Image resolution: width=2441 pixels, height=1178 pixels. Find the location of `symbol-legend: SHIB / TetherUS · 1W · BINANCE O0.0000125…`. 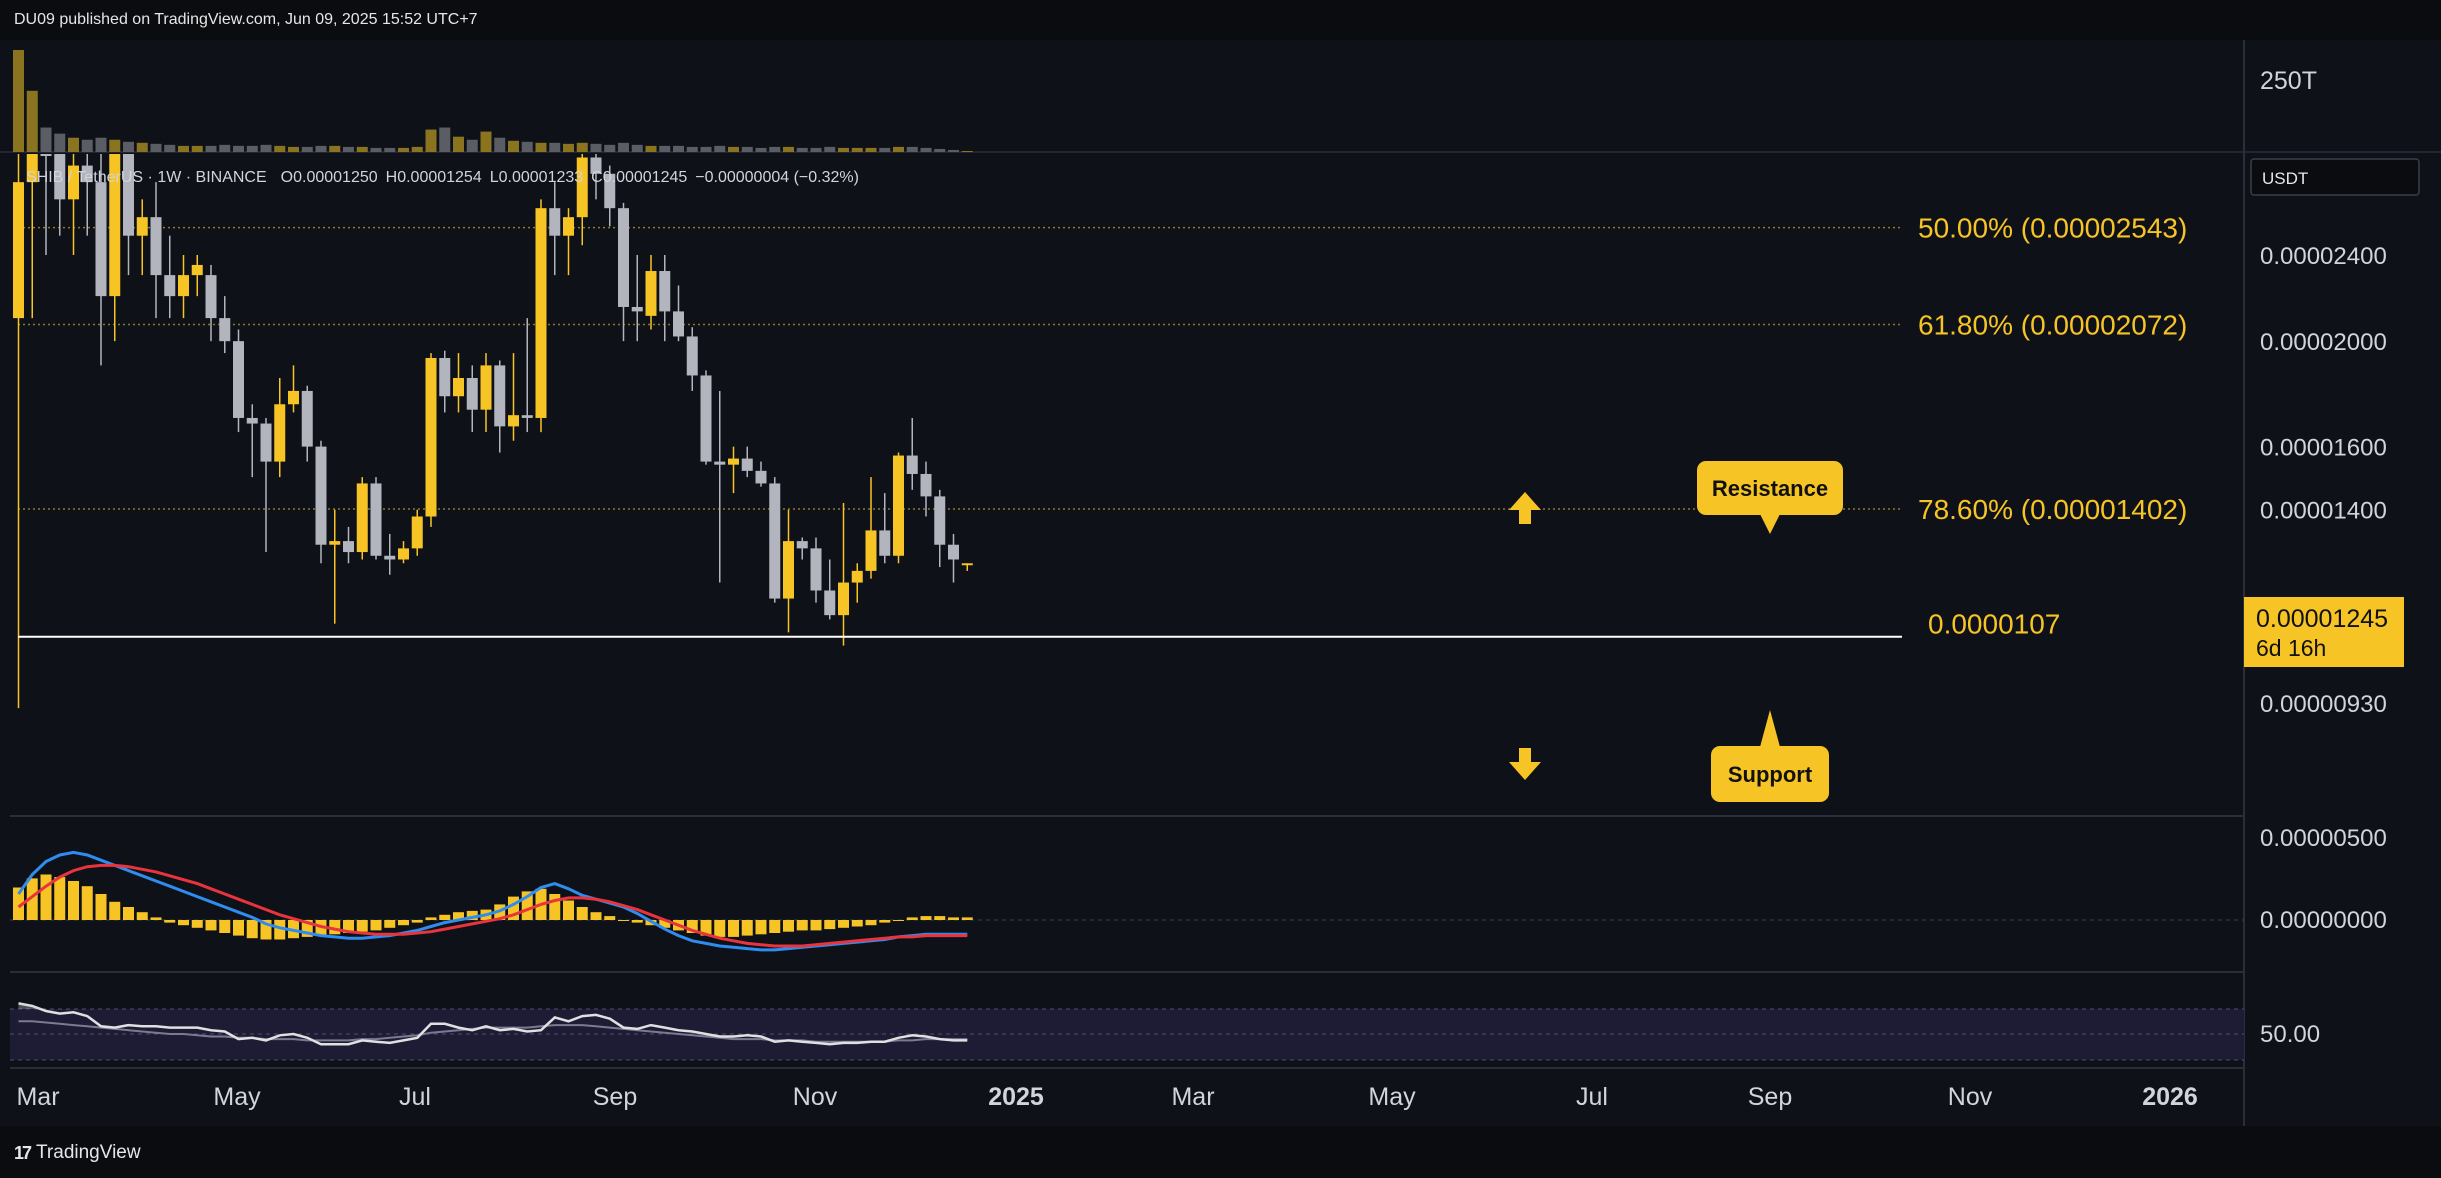

symbol-legend: SHIB / TetherUS · 1W · BINANCE O0.0000125… is located at coordinates (442, 177).